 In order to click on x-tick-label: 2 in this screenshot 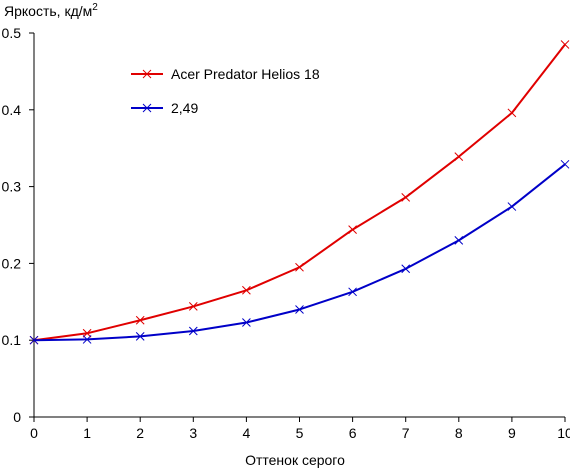, I will do `click(140, 433)`.